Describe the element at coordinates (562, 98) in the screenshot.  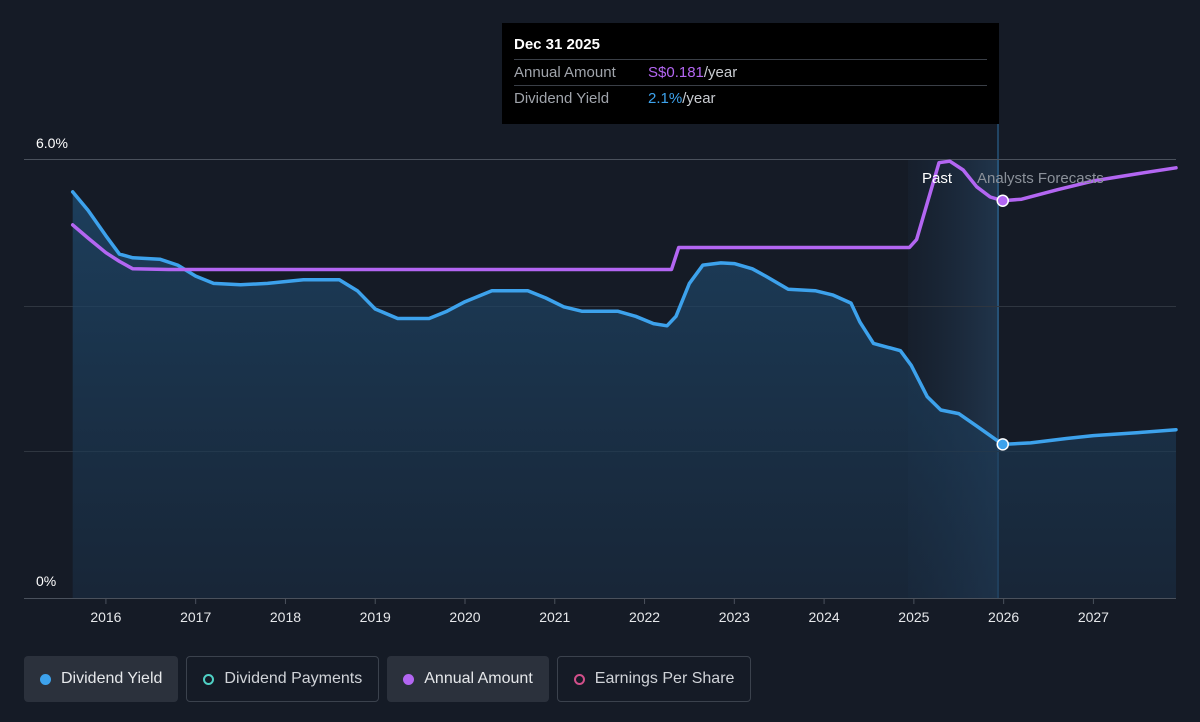
I see `tooltip-label: Dividend Yield` at that location.